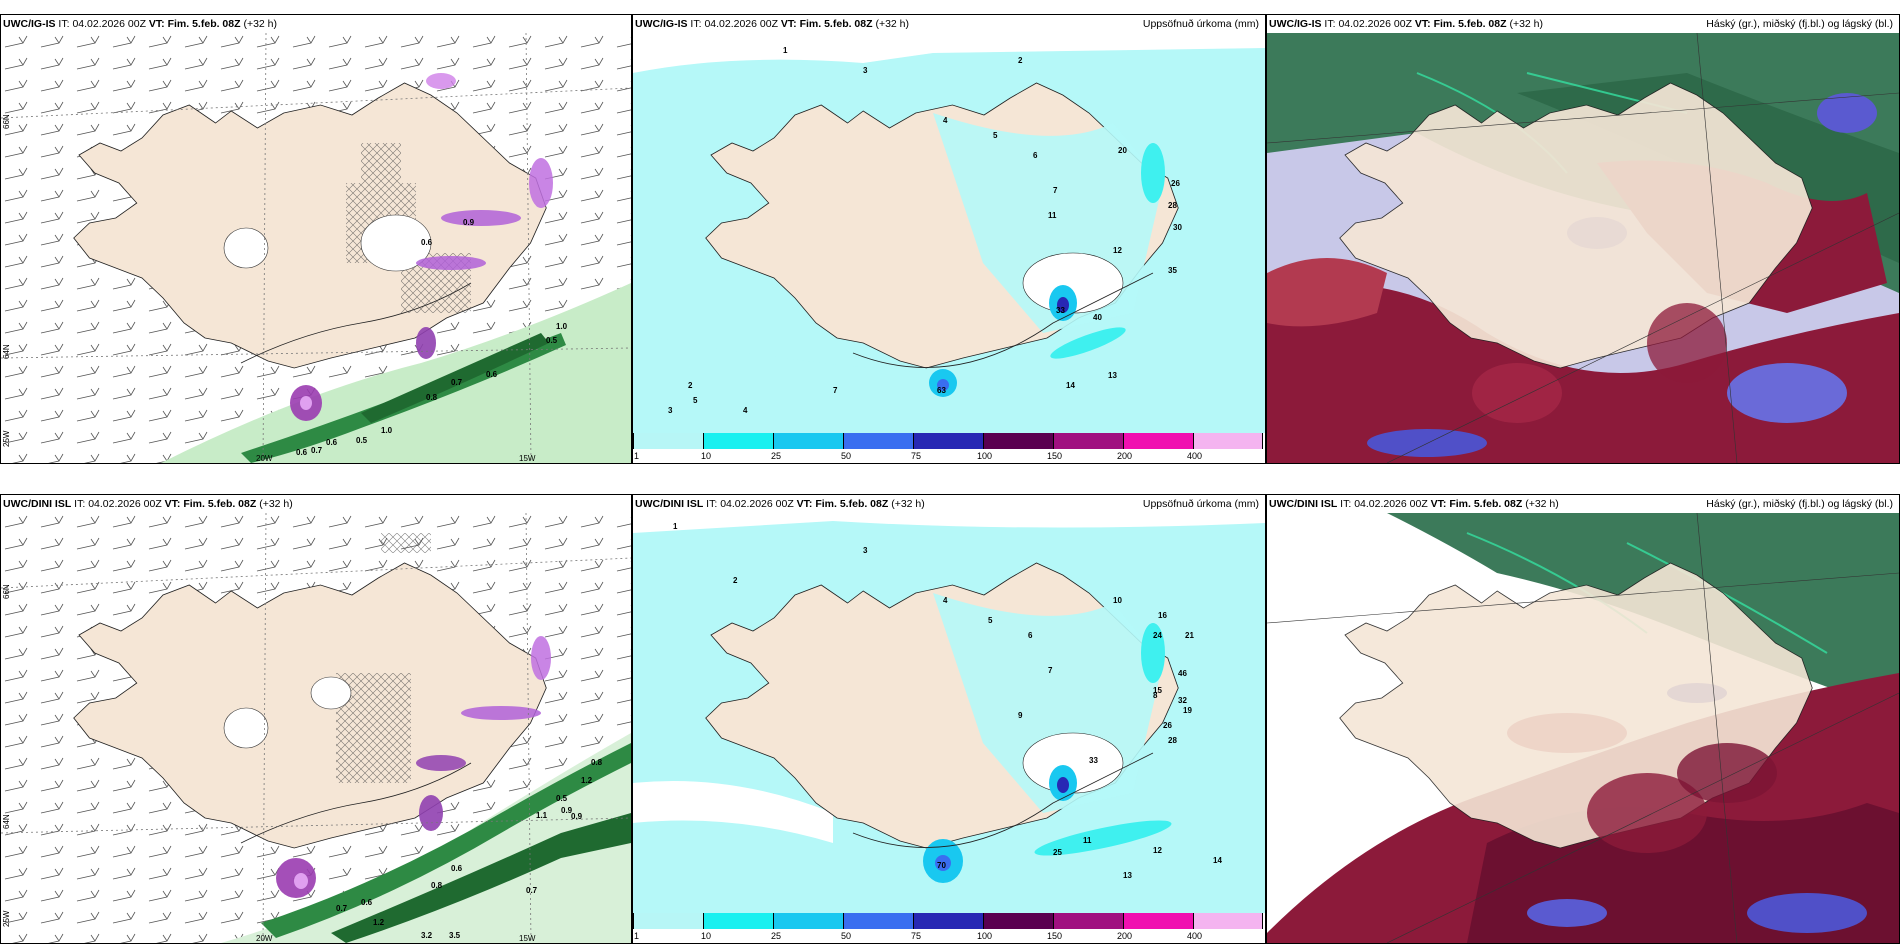 This screenshot has width=1900, height=950. What do you see at coordinates (1175, 183) in the screenshot?
I see `precip-value: 26` at bounding box center [1175, 183].